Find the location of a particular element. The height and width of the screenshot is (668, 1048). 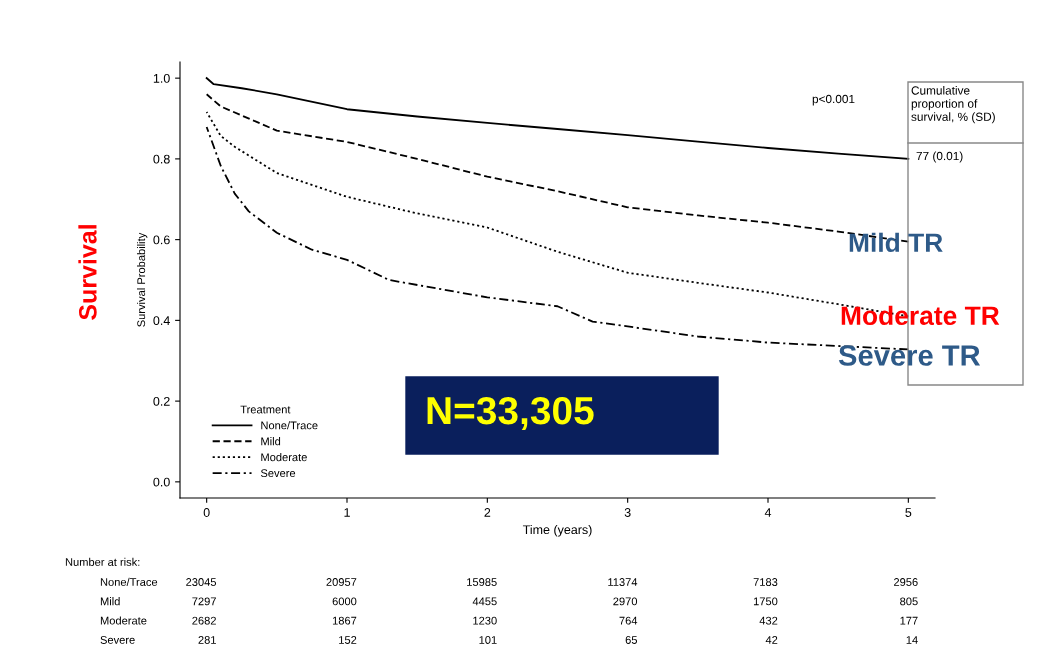

annotation: Moderate TR is located at coordinates (920, 315).